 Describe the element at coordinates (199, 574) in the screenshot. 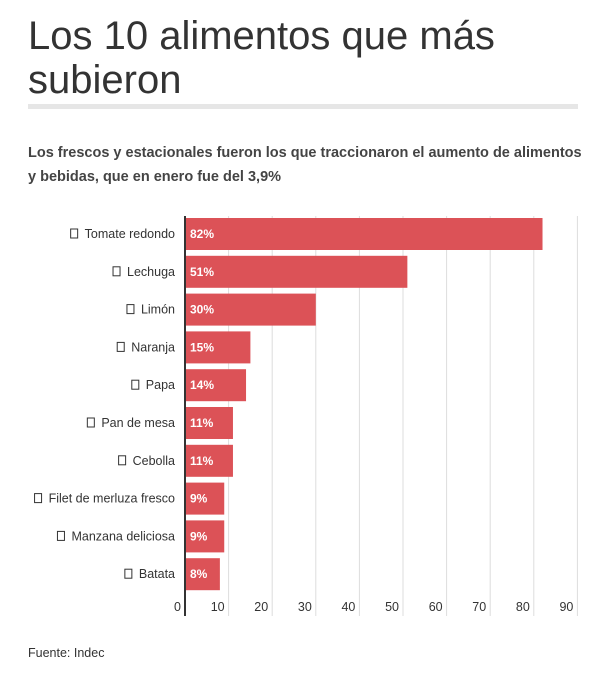

I see `bar-value-label: 8%` at that location.